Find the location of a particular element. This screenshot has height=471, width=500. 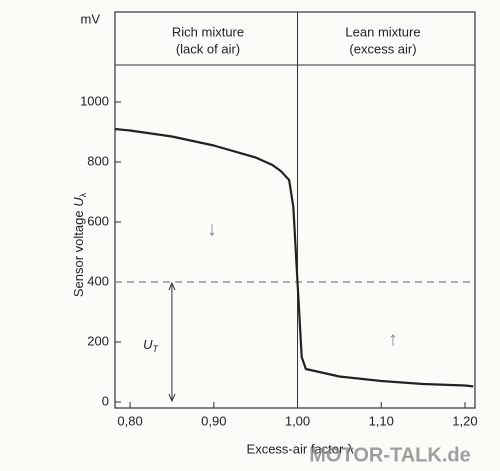

annotation-symbol: U is located at coordinates (148, 344).